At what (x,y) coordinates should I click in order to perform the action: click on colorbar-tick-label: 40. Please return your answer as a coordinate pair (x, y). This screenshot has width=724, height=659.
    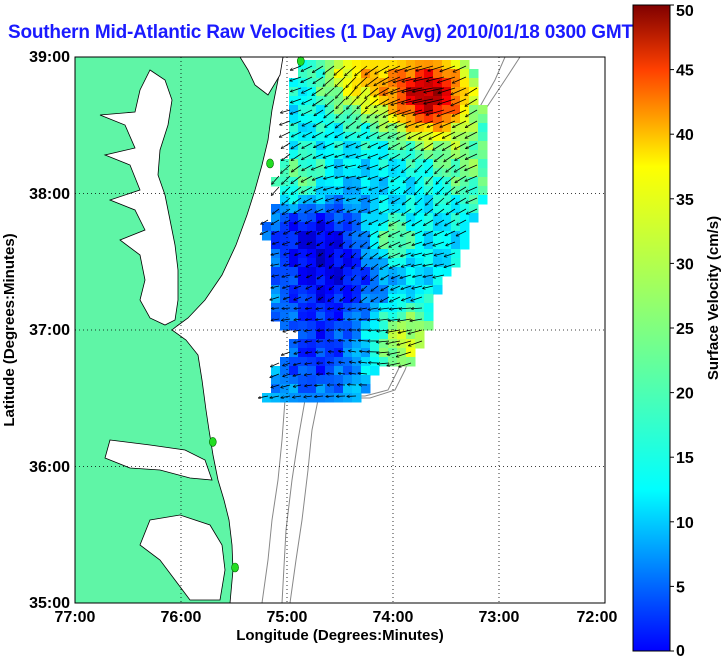
    Looking at the image, I should click on (685, 135).